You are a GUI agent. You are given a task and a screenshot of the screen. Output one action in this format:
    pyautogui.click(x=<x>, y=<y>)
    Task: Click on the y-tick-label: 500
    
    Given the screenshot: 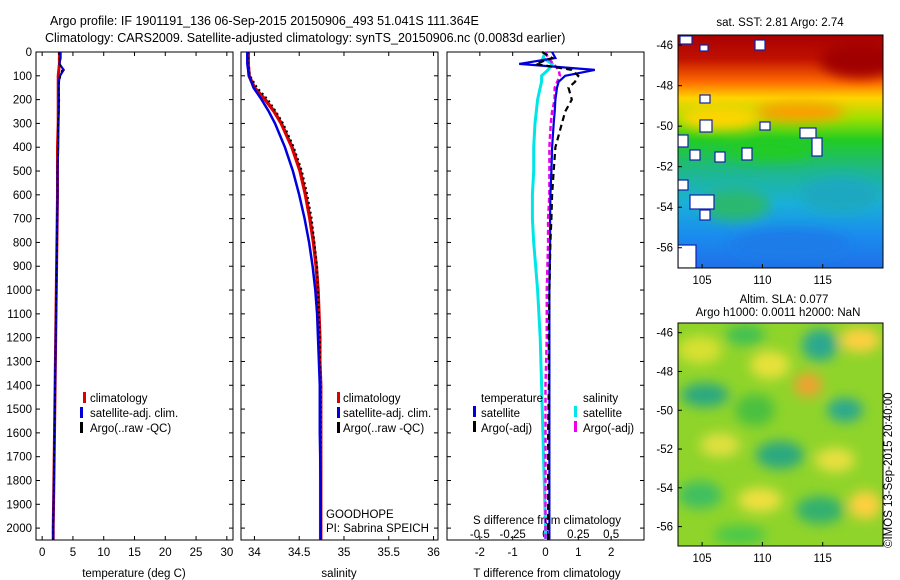 What is the action you would take?
    pyautogui.click(x=22, y=172)
    